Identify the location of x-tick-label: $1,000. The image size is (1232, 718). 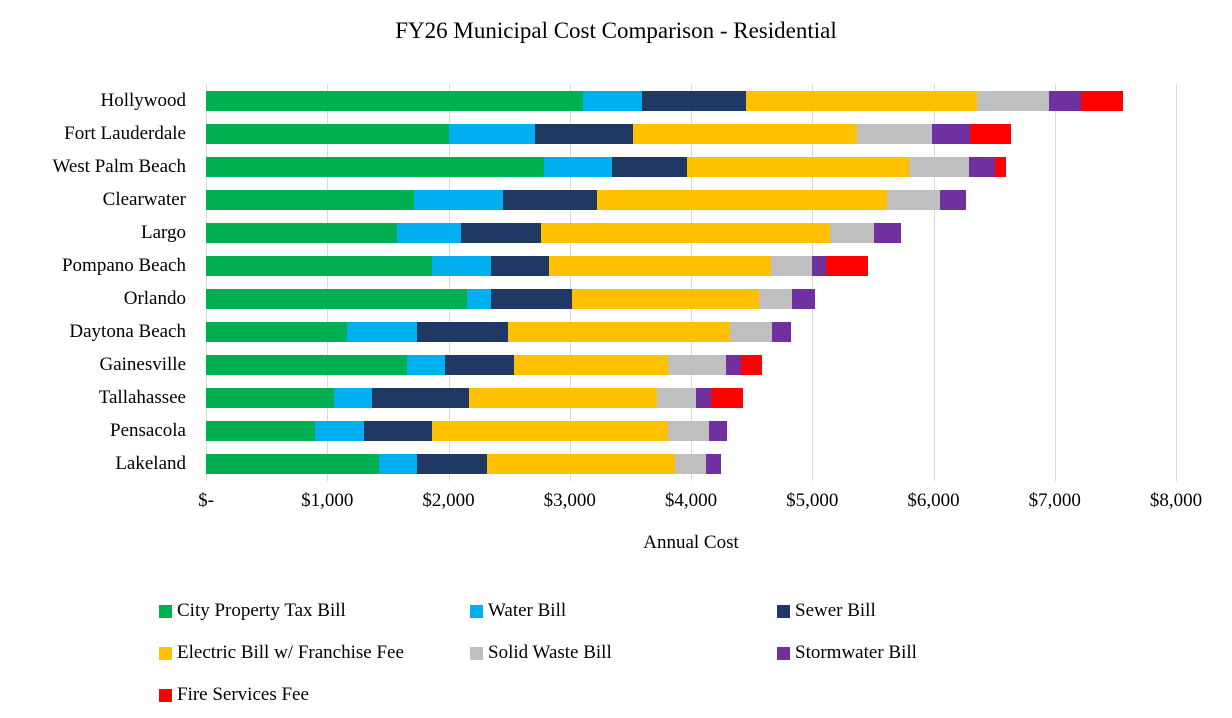
(327, 500).